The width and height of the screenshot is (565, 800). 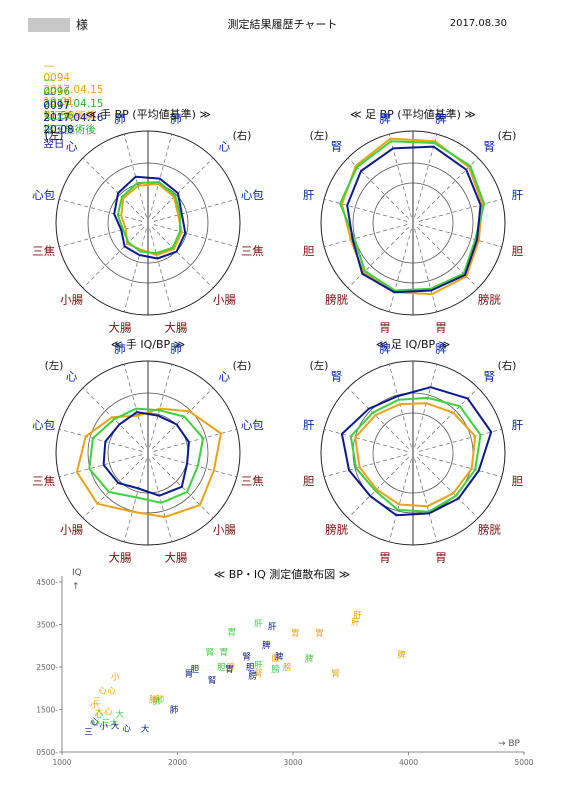 What do you see at coordinates (47, 582) in the screenshot?
I see `scatter-y-tick-label: 4500-` at bounding box center [47, 582].